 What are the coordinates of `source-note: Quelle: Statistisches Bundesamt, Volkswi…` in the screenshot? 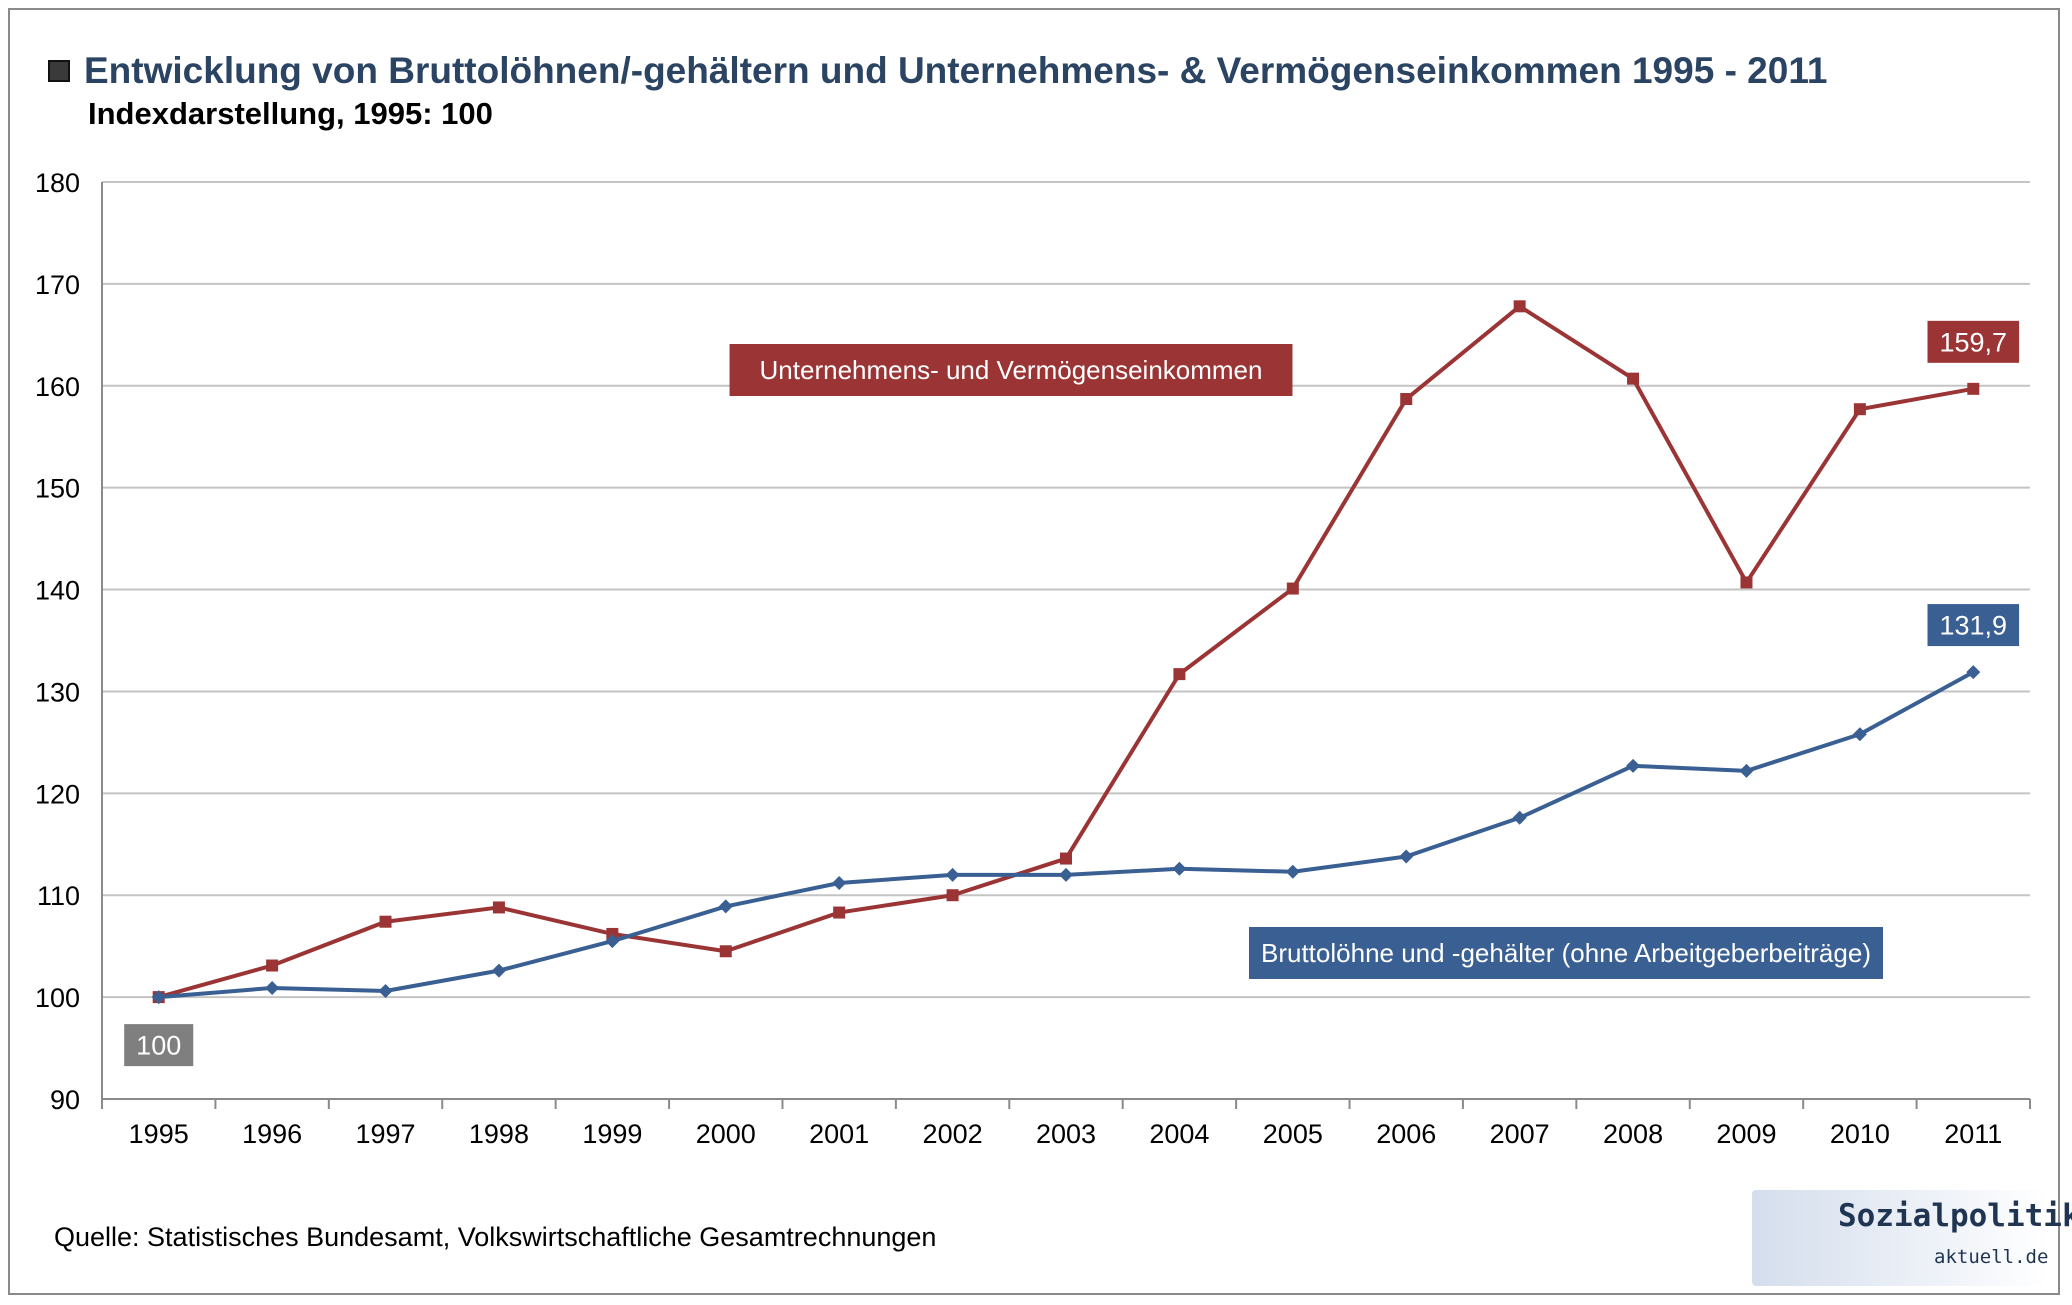 It's located at (495, 1237).